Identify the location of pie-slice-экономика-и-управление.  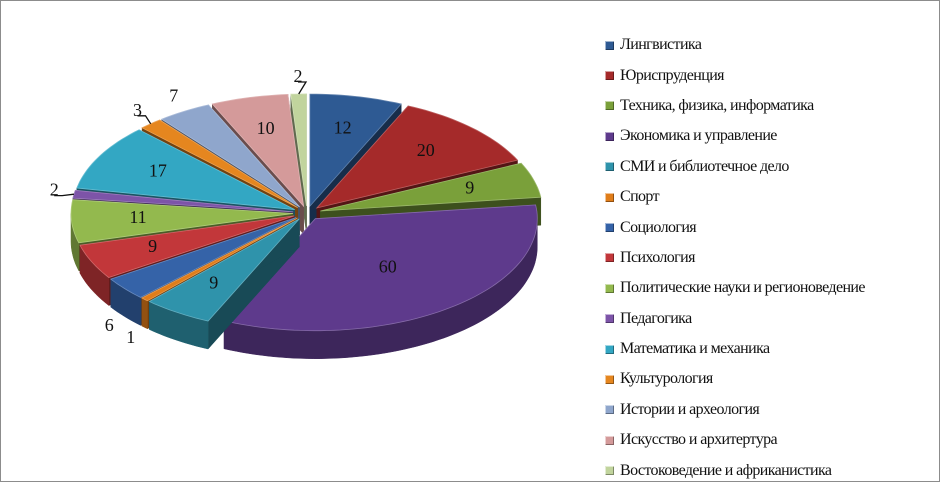
(380, 281).